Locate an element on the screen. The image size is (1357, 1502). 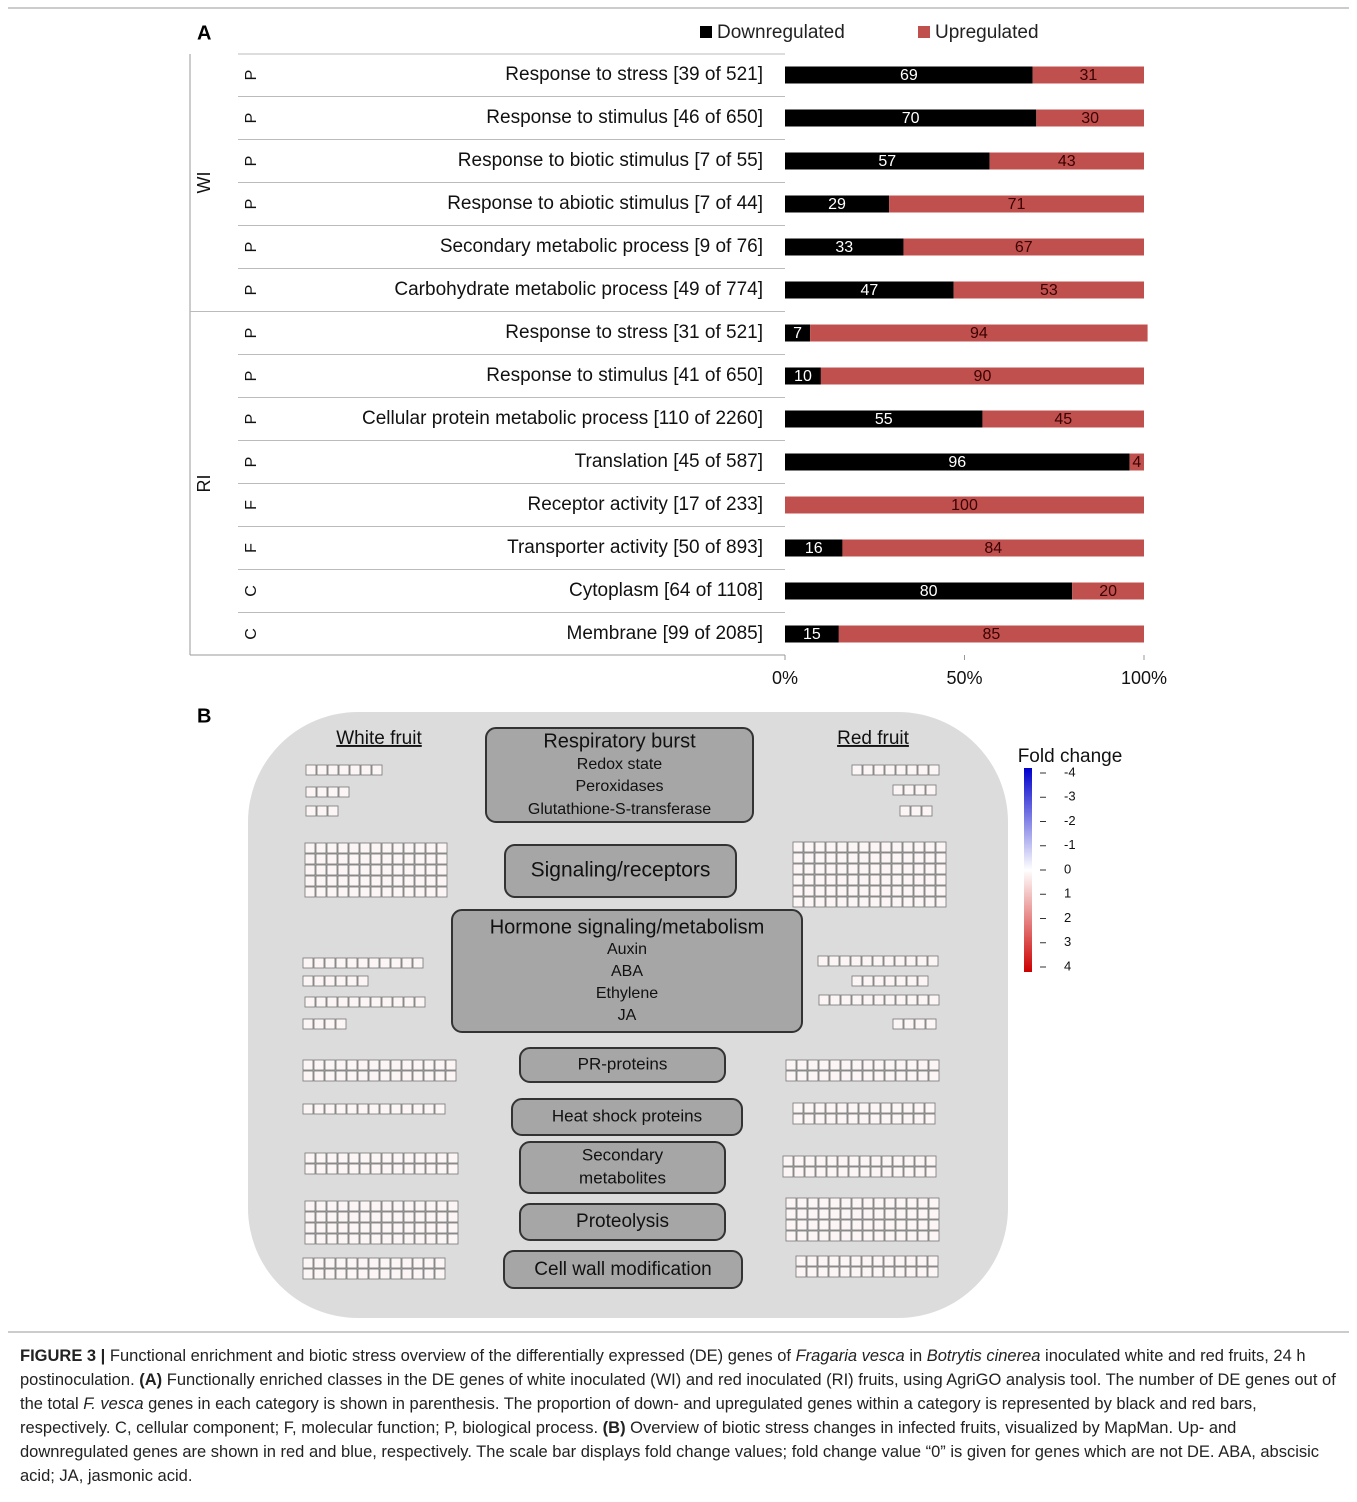
process-label: Hormone signaling/metabolism is located at coordinates (627, 927).